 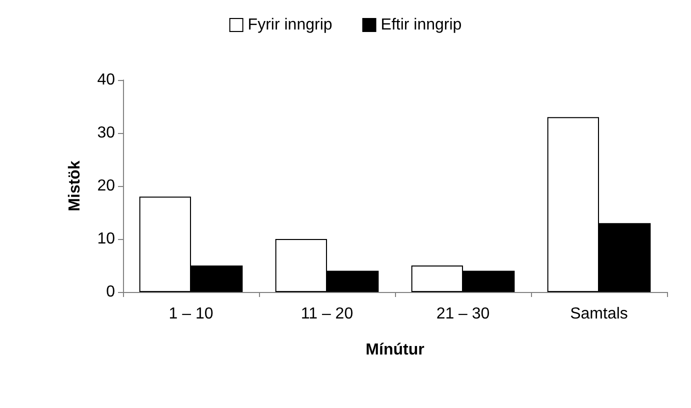 I want to click on legend-label: Fyrir inngrip, so click(x=290, y=25).